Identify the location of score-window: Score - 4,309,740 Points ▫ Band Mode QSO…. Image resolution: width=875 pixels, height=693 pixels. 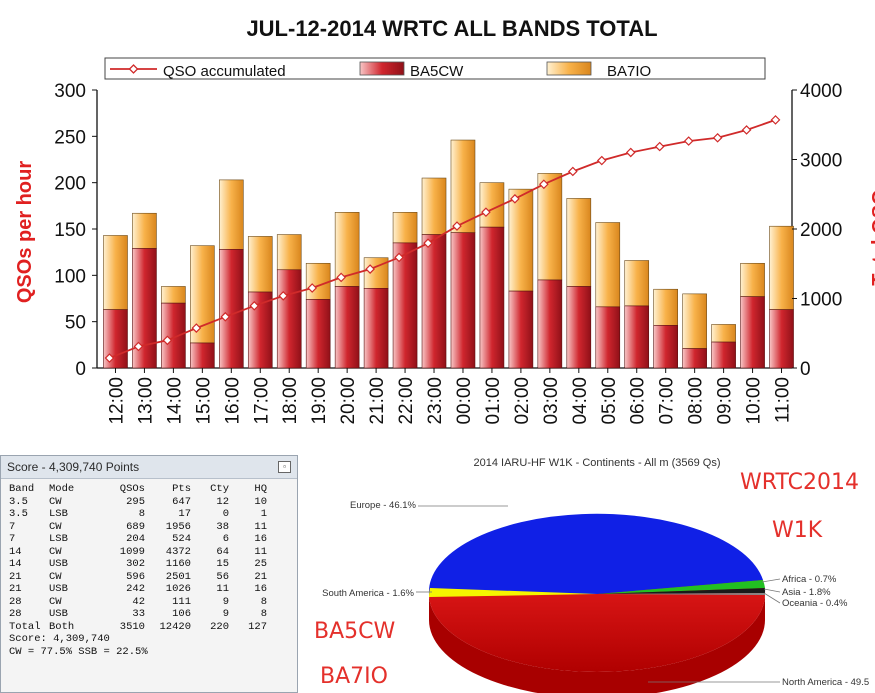
(149, 574).